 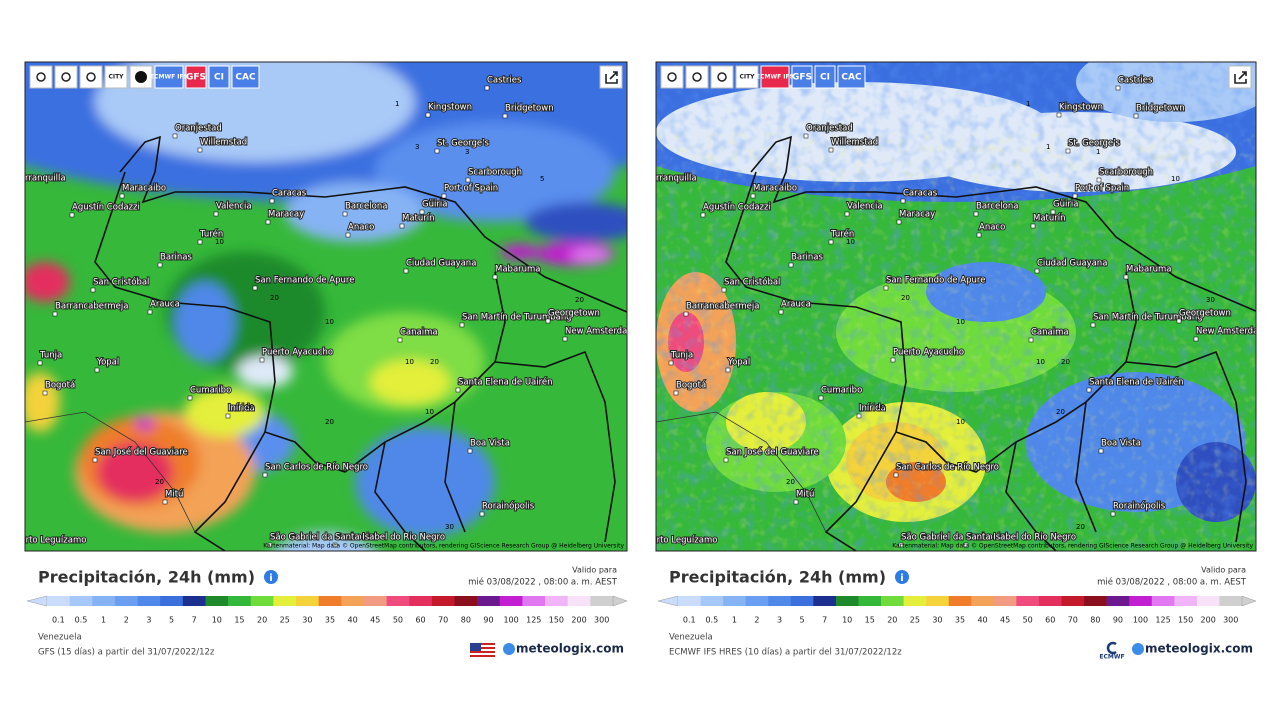 What do you see at coordinates (756, 620) in the screenshot?
I see `legend-tick-label: 2` at bounding box center [756, 620].